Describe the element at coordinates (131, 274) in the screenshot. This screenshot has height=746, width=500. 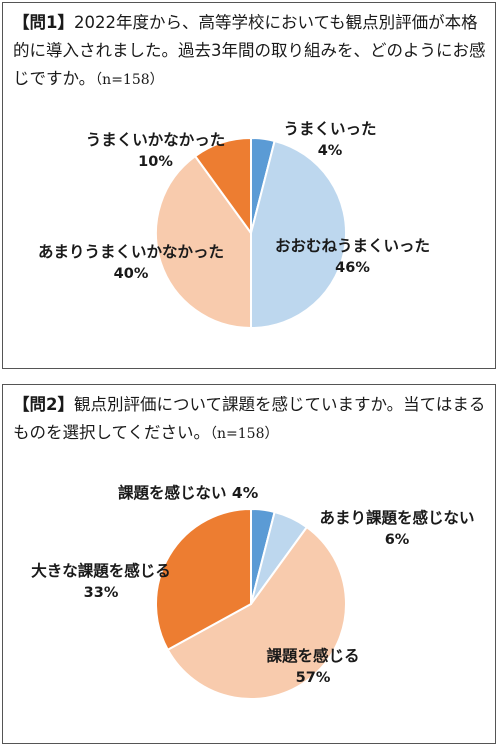
I see `pie1-value-2: 40%` at that location.